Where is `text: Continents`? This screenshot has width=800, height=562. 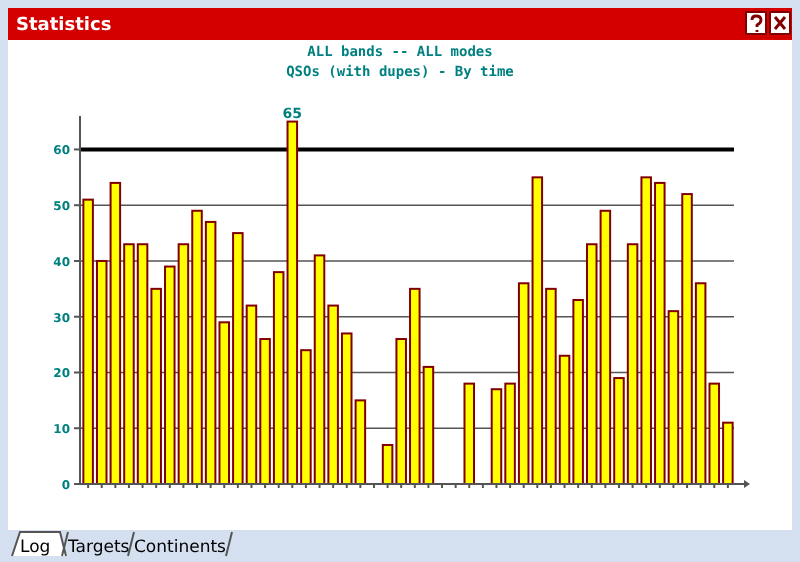
text: Continents is located at coordinates (181, 548).